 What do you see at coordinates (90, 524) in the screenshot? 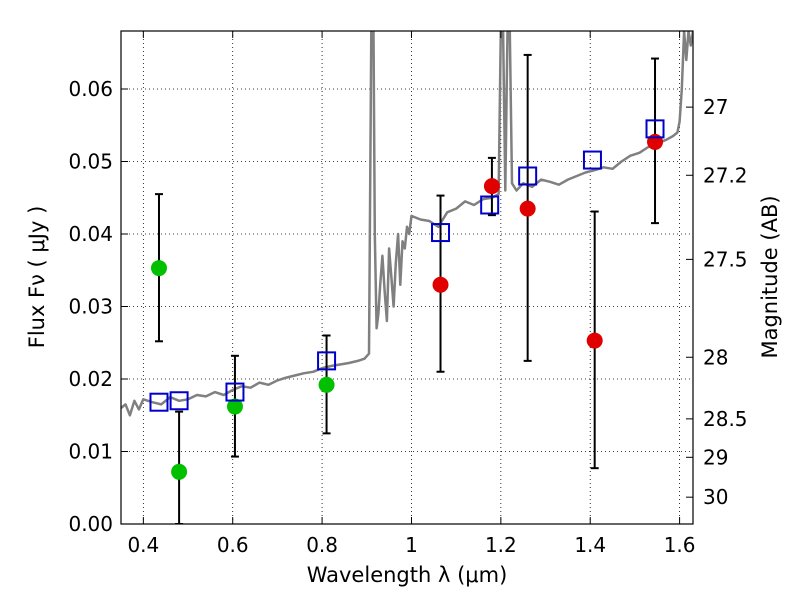
I see `y-tick-label: 0.00` at bounding box center [90, 524].